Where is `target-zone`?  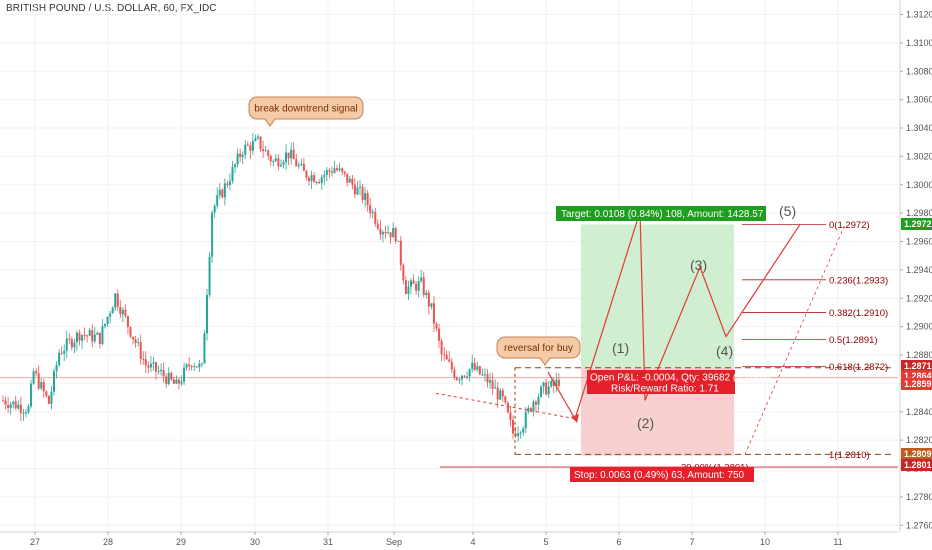
target-zone is located at coordinates (657, 296).